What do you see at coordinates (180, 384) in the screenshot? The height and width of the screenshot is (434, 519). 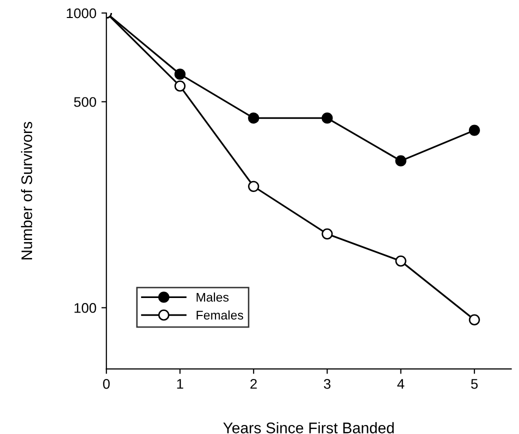 I see `x-tick-label: 1` at bounding box center [180, 384].